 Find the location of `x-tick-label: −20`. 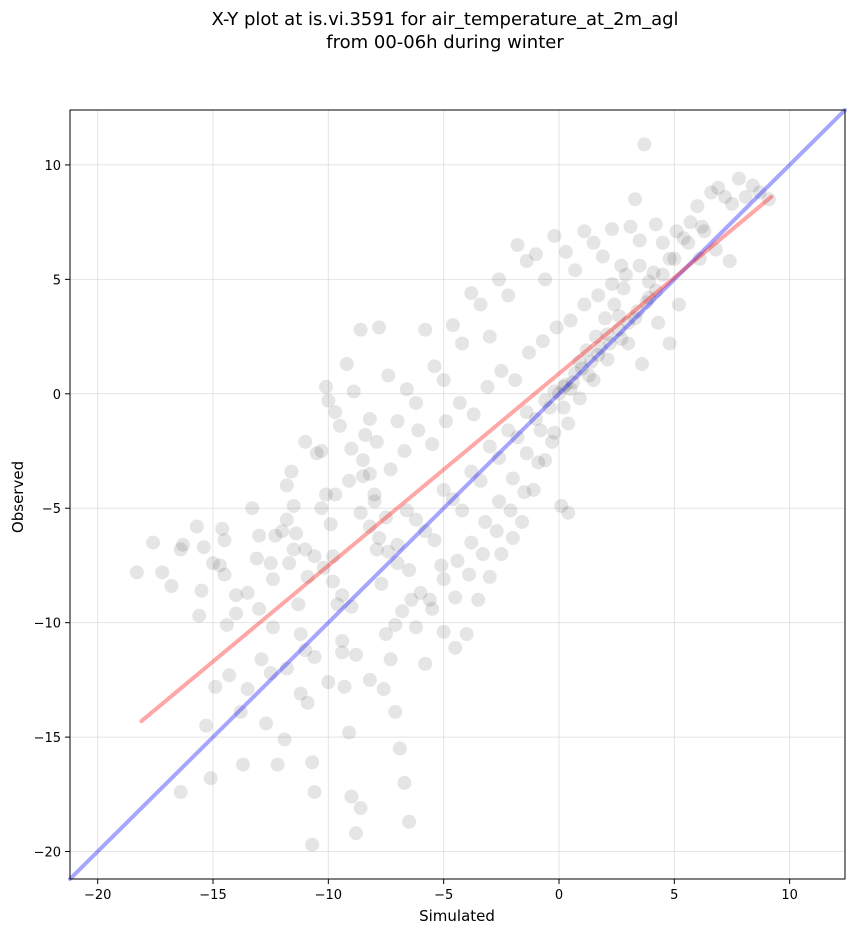

x-tick-label: −20 is located at coordinates (97, 895).